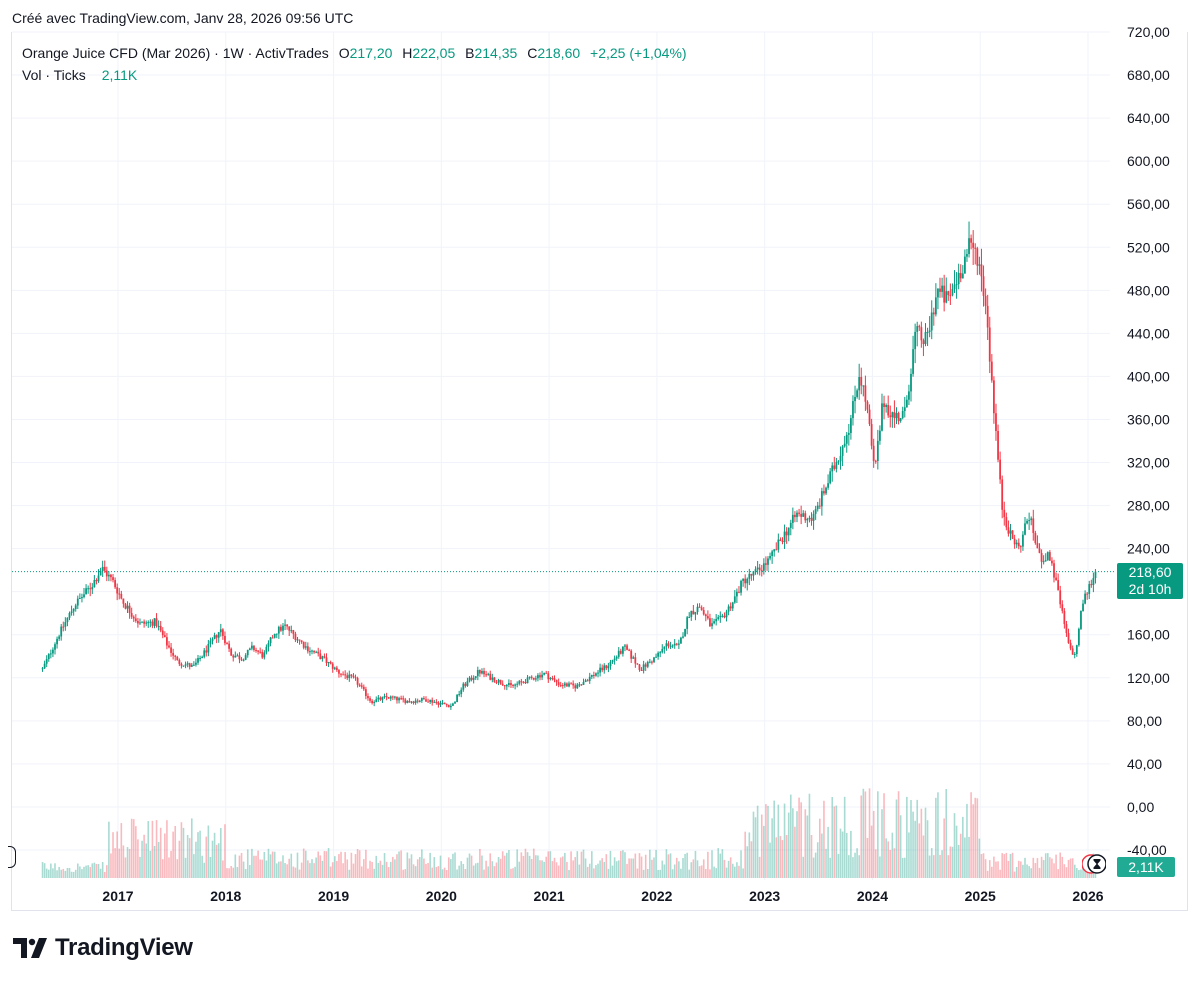 This screenshot has height=984, width=1200. I want to click on last-price-badge: 218,60 2d 10h, so click(1150, 581).